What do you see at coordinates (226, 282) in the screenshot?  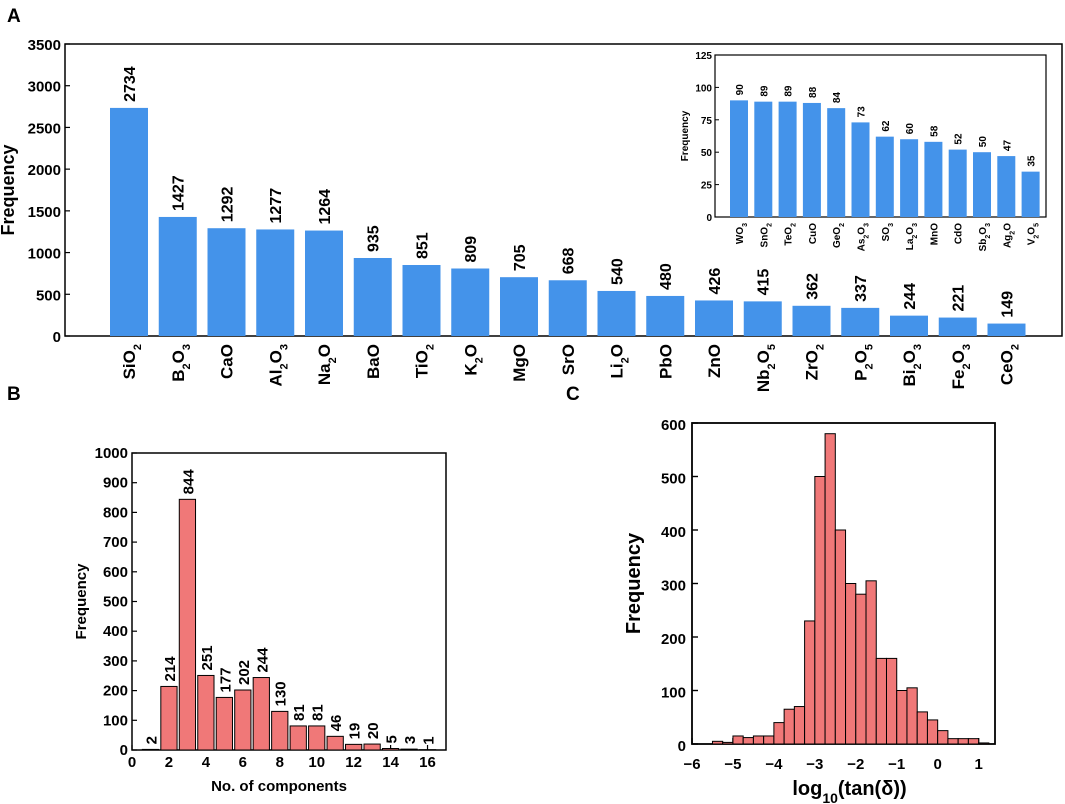 I see `bar-CaO` at bounding box center [226, 282].